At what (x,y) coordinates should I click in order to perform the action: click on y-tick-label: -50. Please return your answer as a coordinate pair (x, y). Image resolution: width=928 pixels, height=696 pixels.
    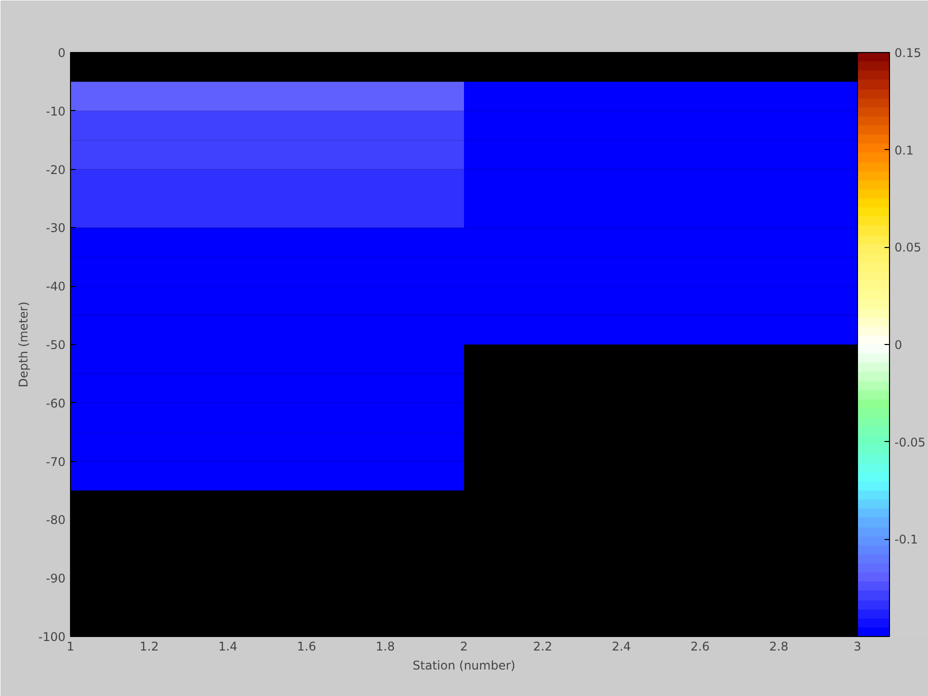
    Looking at the image, I should click on (56, 345).